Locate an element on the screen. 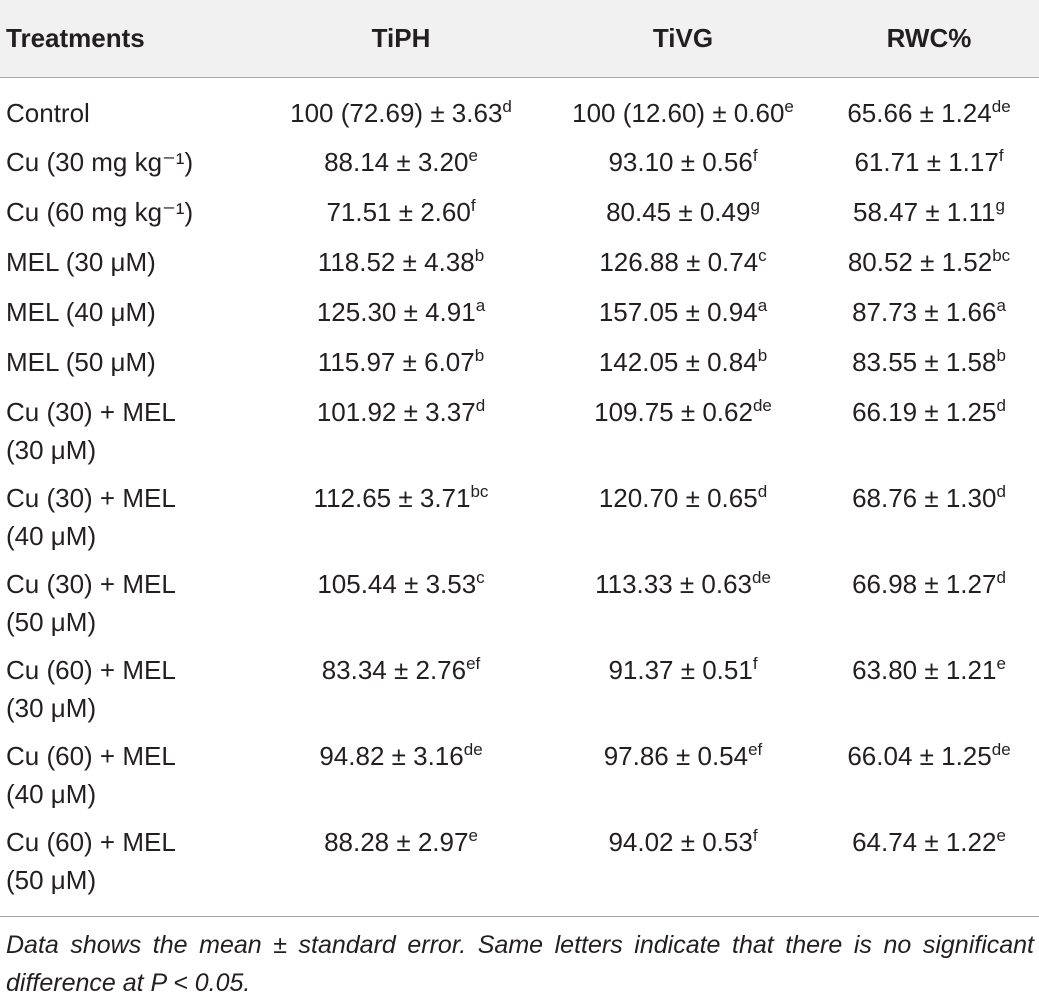 The width and height of the screenshot is (1039, 1003). rwc-value: 68.76 ± 1.30 is located at coordinates (924, 498).